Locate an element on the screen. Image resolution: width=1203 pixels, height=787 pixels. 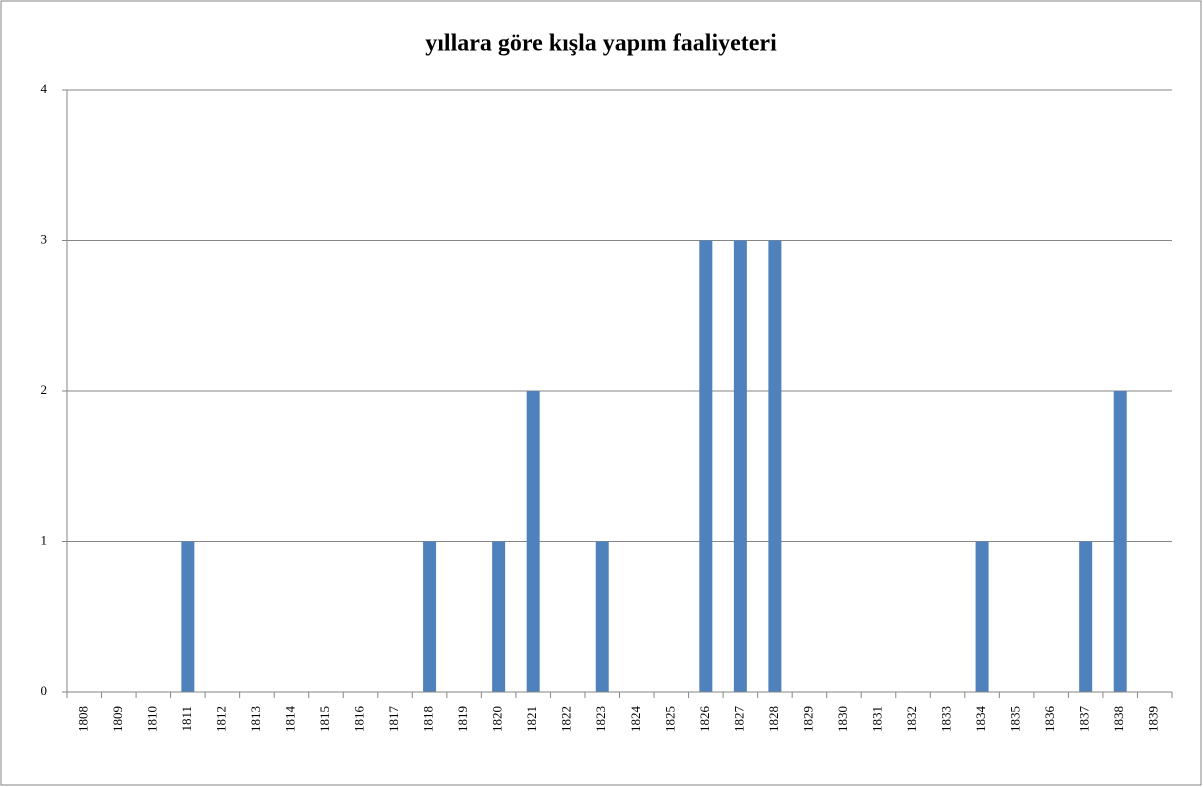
x-tick-label: 1831 is located at coordinates (876, 719).